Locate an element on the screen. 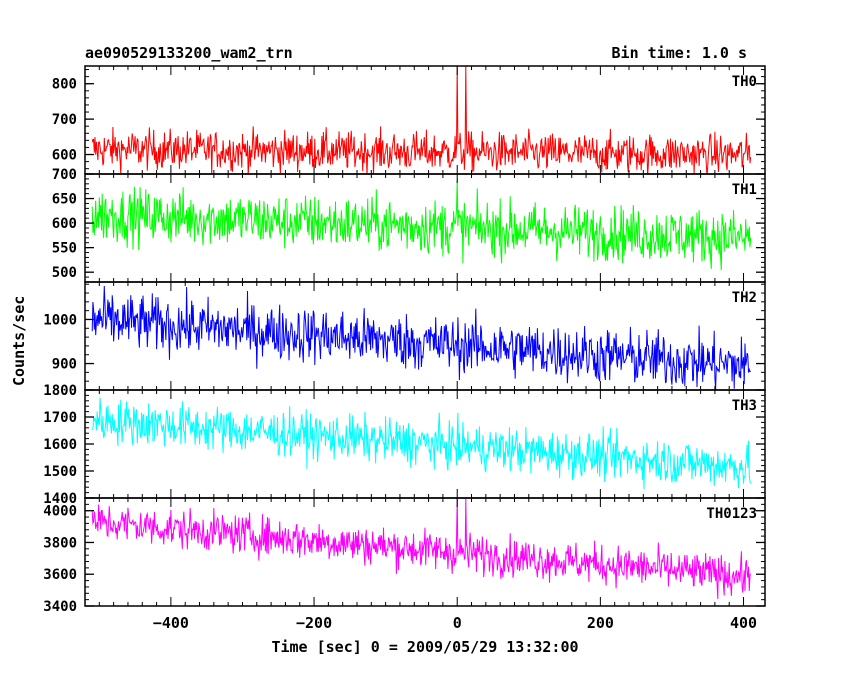 The height and width of the screenshot is (680, 850). panel-frame is located at coordinates (425, 552).